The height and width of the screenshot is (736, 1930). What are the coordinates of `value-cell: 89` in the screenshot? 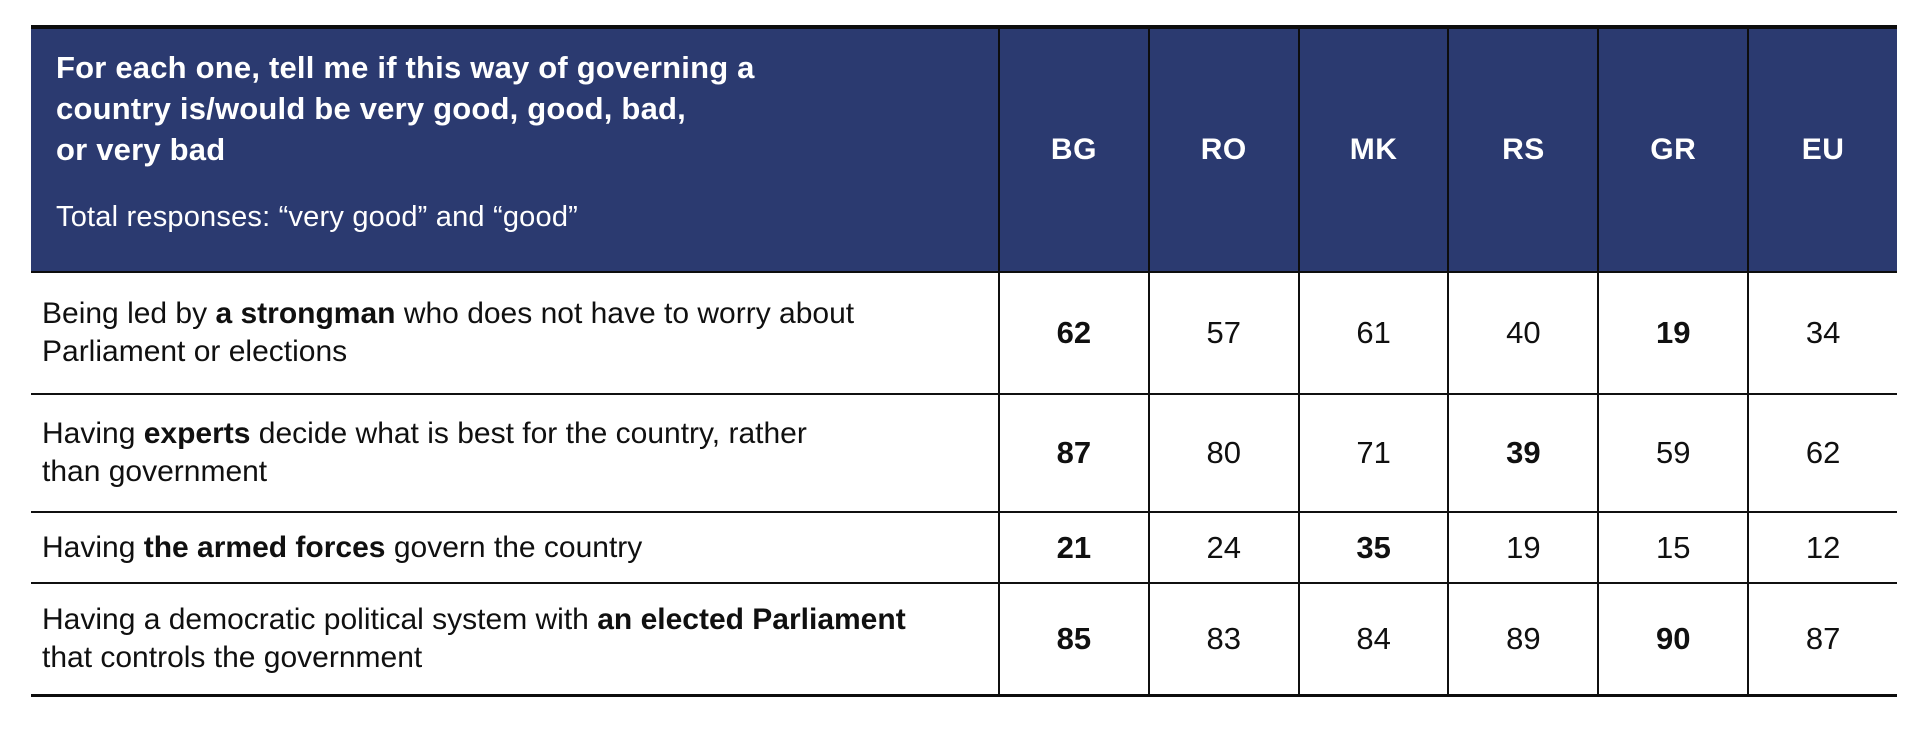 It's located at (1522, 639).